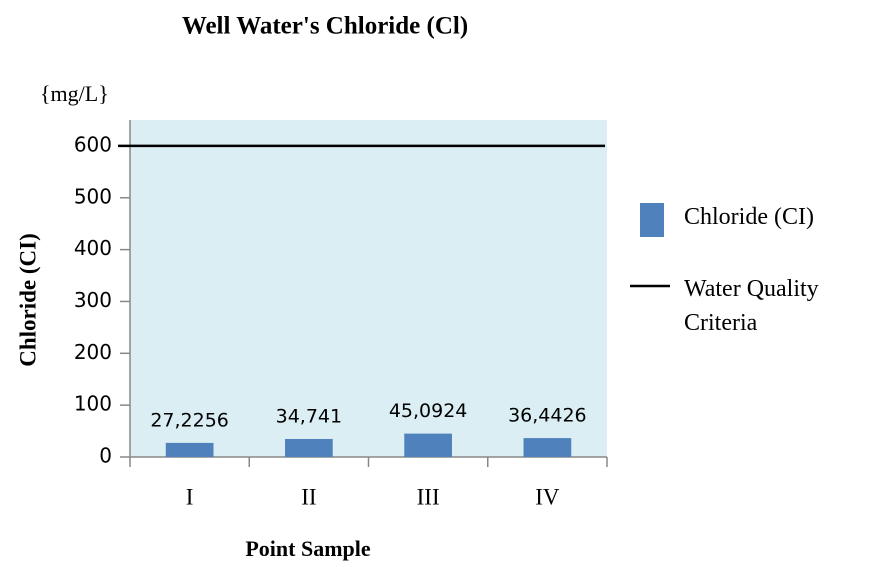  What do you see at coordinates (428, 411) in the screenshot?
I see `value-label: 45,0924` at bounding box center [428, 411].